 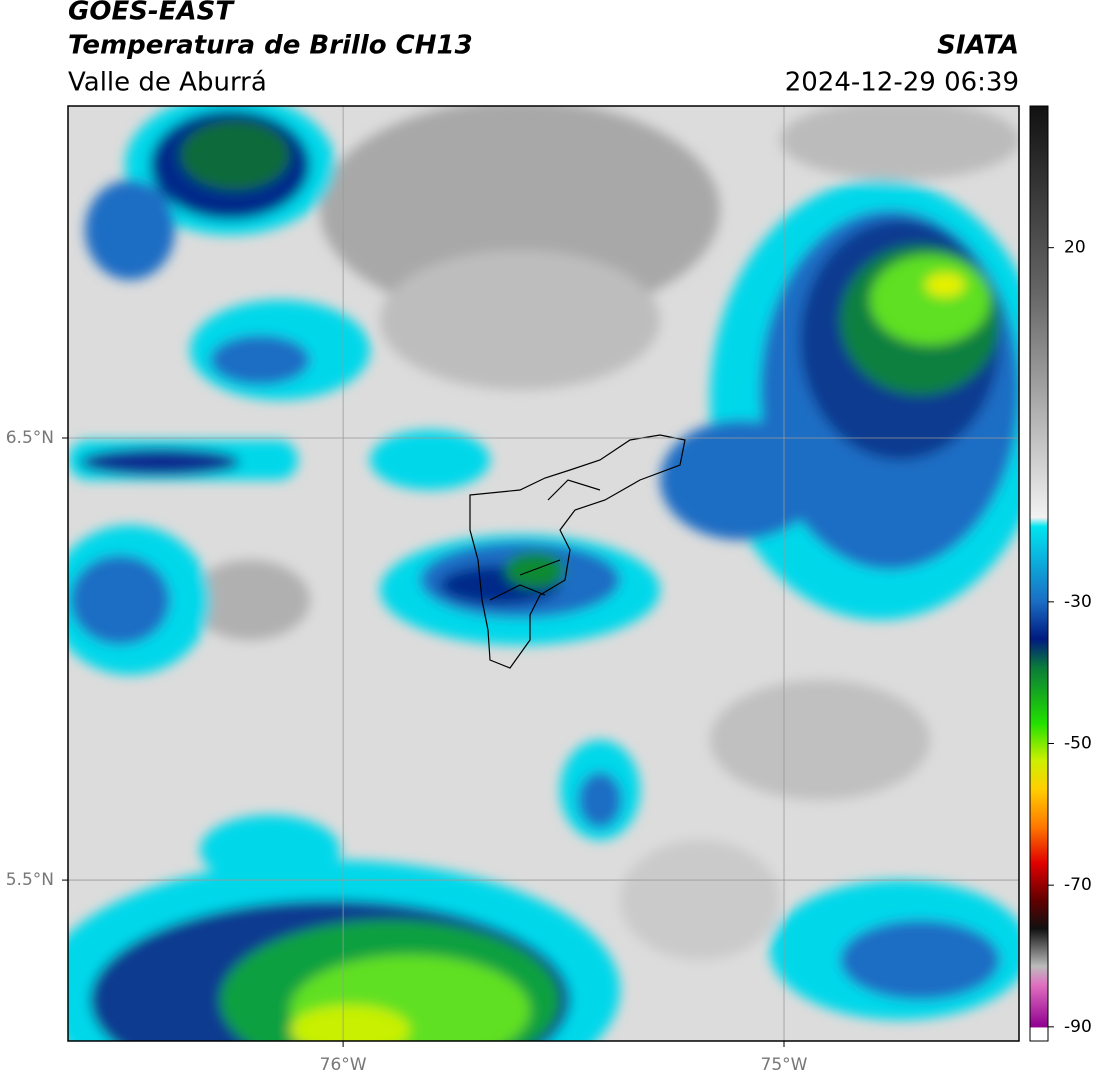 I want to click on subtitle: Temperatura de Brillo CH13, so click(x=270, y=46).